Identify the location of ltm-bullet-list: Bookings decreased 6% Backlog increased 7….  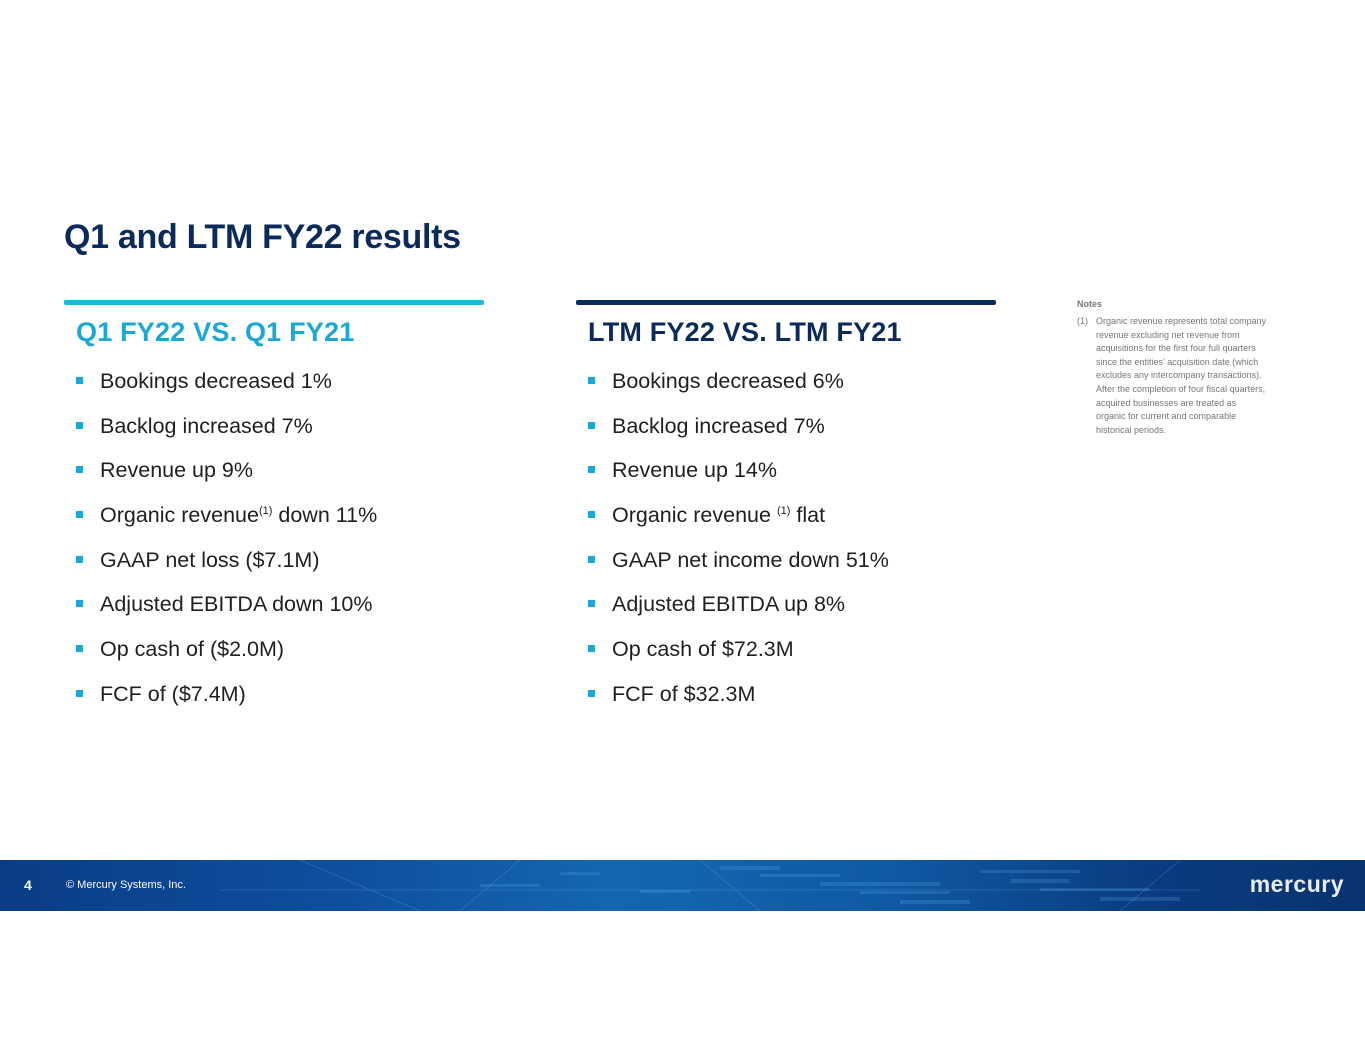
(786, 545).